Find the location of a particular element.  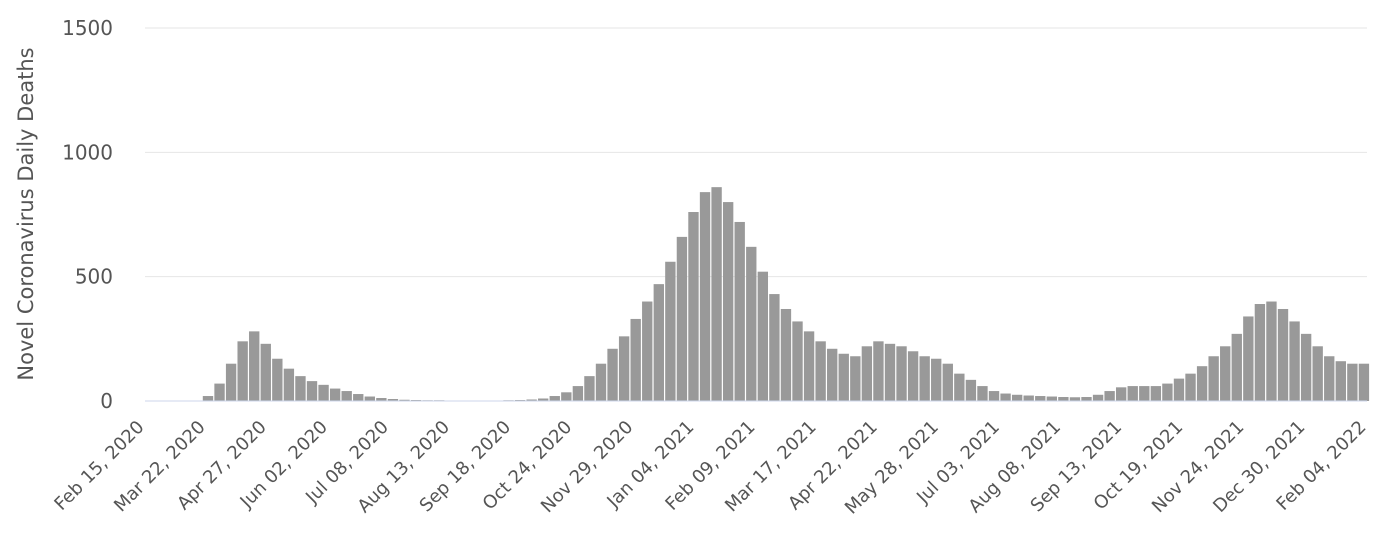

y-tick-label: 1000 is located at coordinates (87, 152).